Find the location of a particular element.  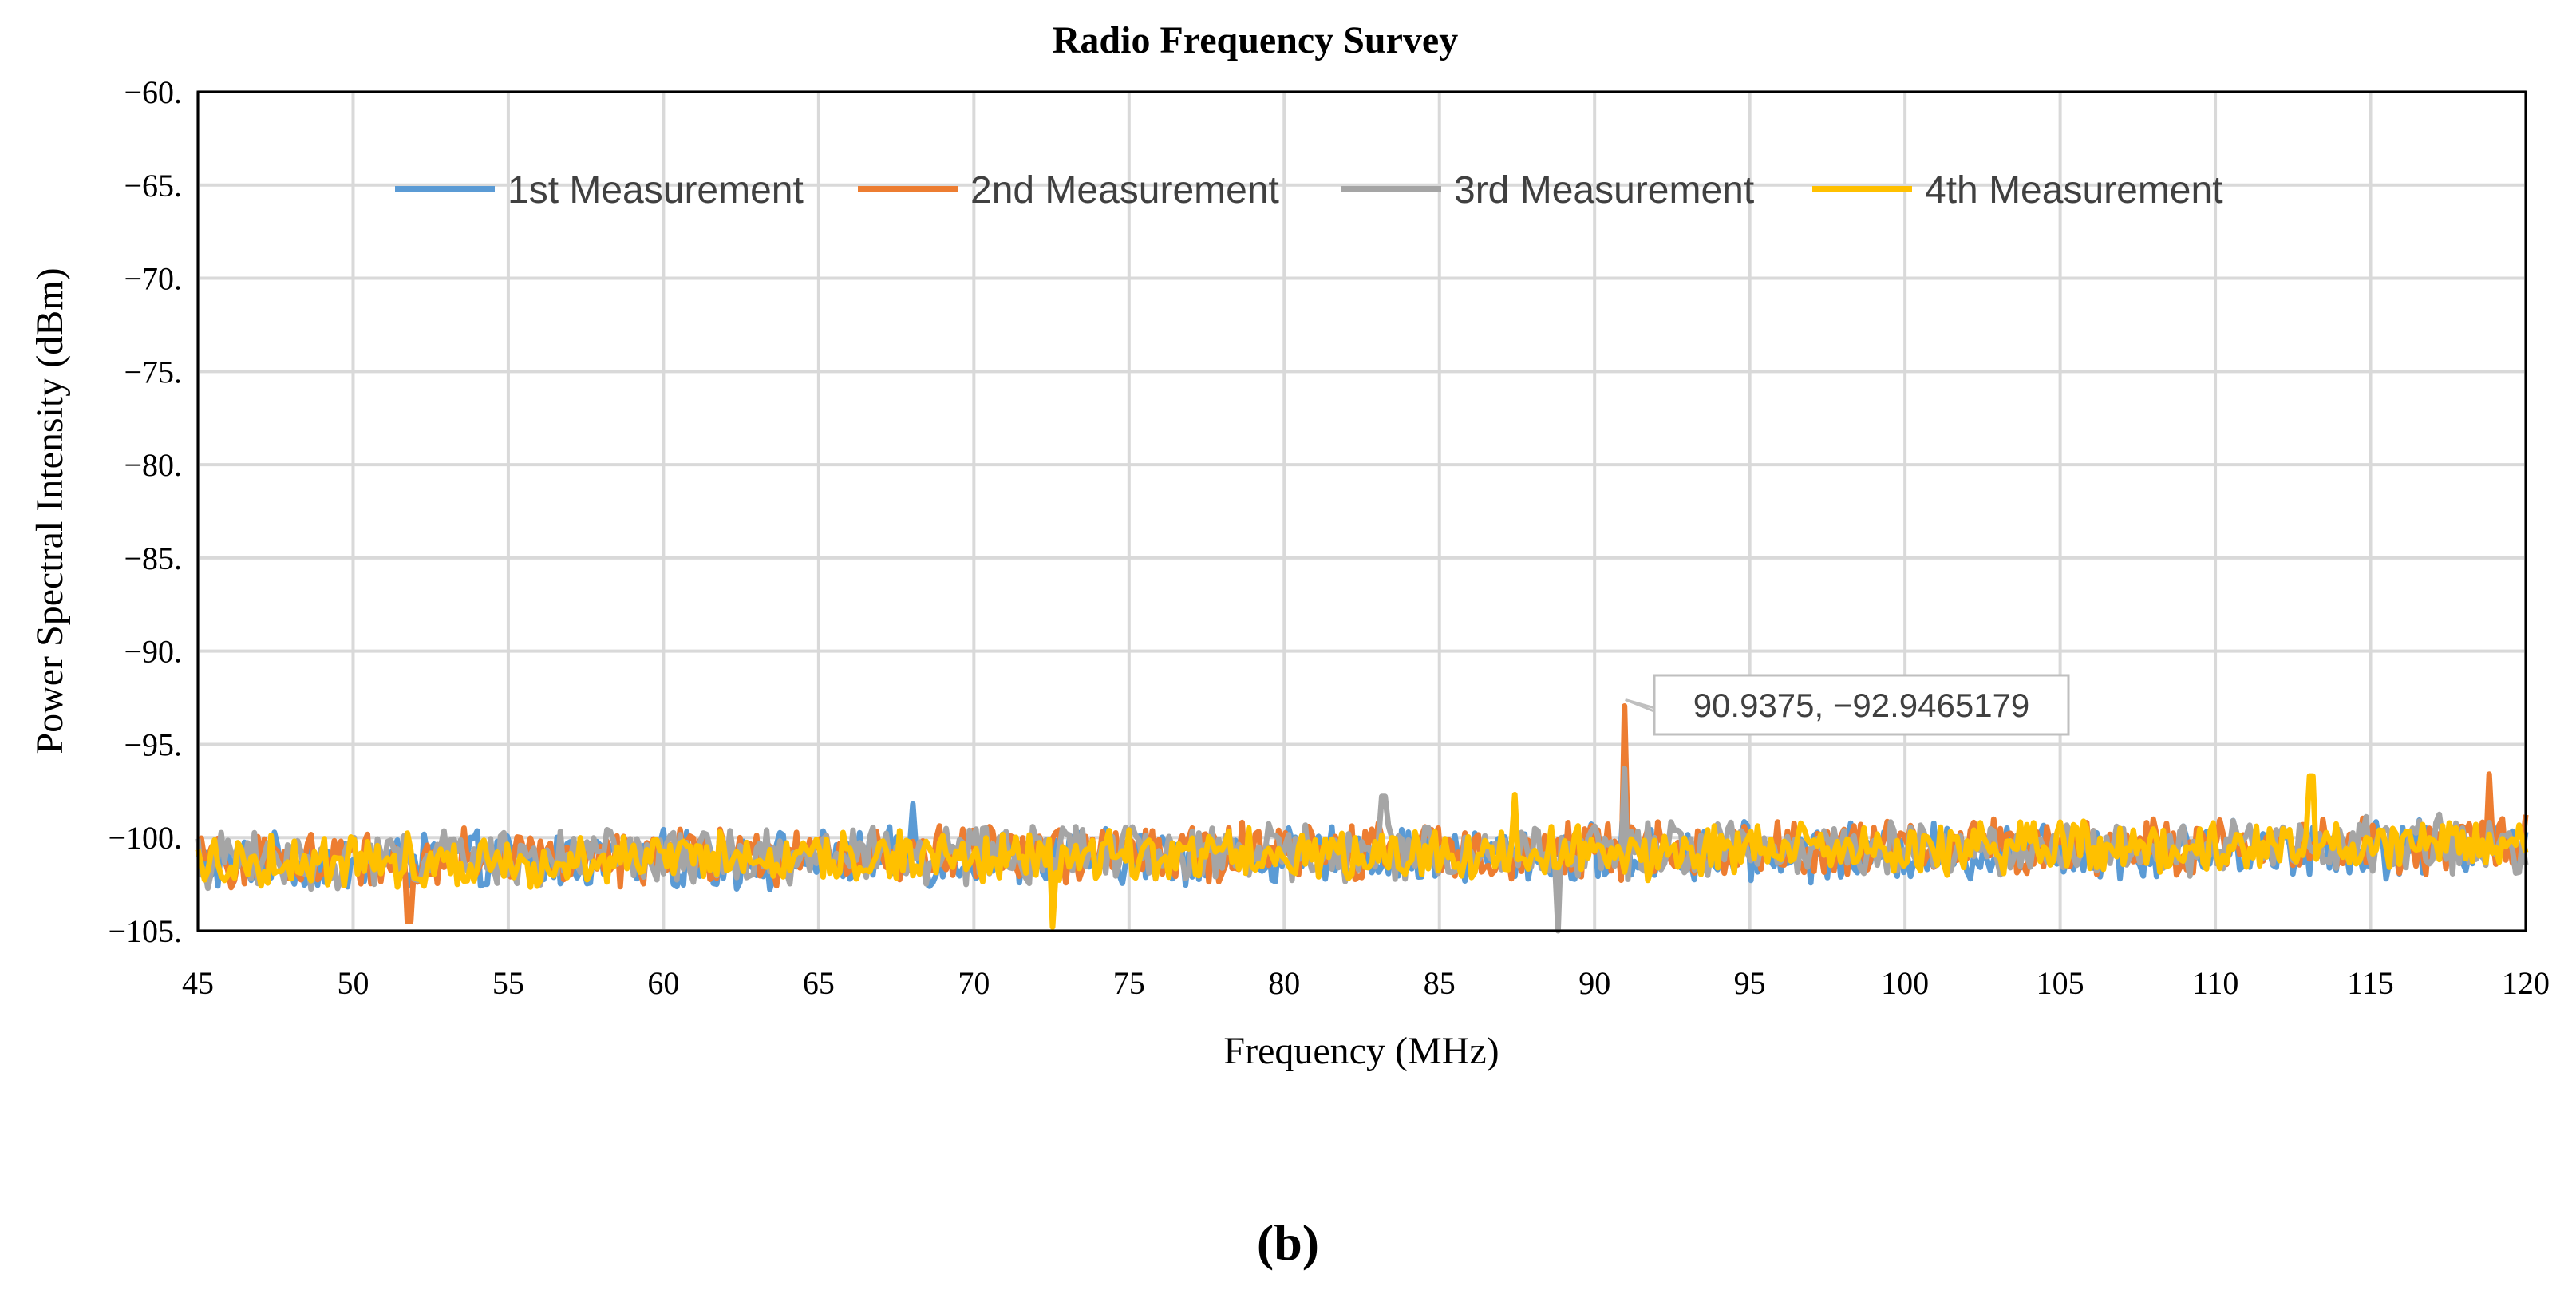

x-tick-label: 110 is located at coordinates (2215, 983).